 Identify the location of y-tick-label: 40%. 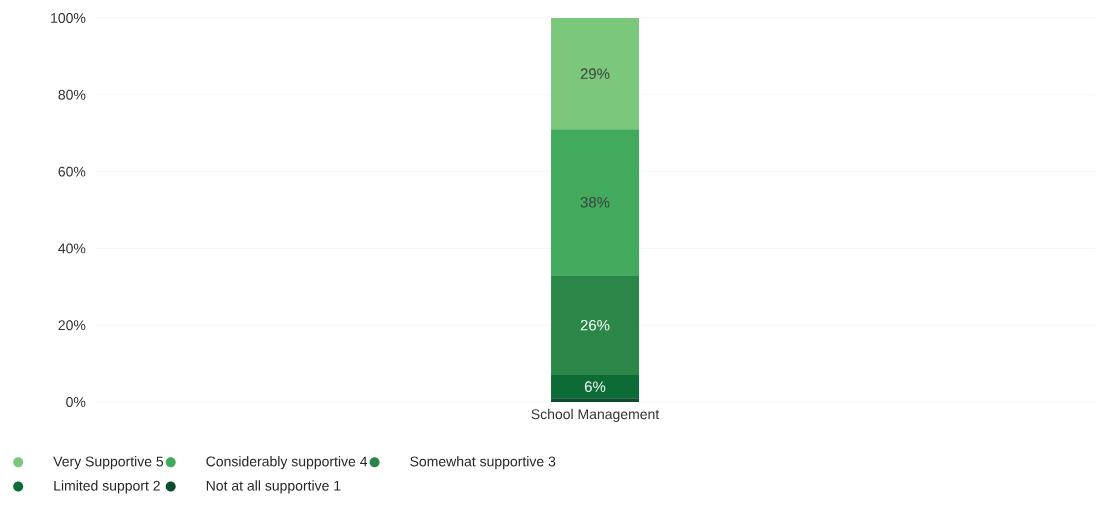
(72, 248).